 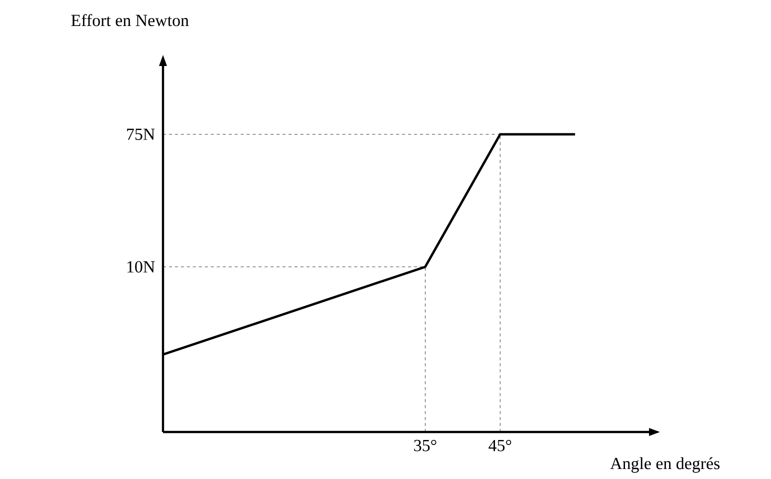 I want to click on y-axis-title: Effort en Newton, so click(x=130, y=20).